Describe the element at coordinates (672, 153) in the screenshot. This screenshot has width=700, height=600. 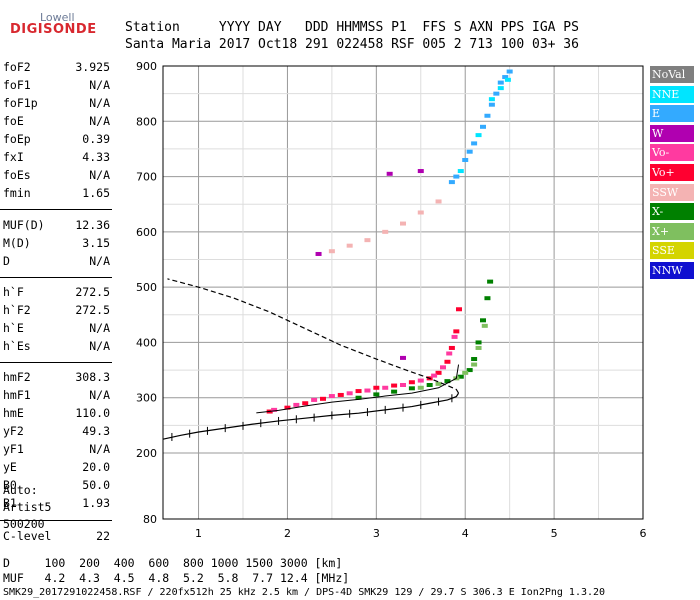
I see `legend-item-vo-: Vo-` at that location.